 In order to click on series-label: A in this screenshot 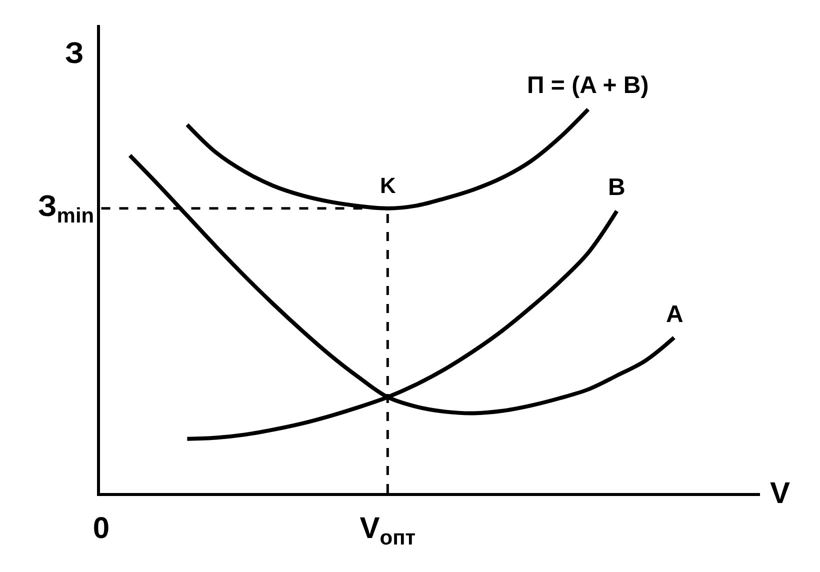, I will do `click(675, 314)`.